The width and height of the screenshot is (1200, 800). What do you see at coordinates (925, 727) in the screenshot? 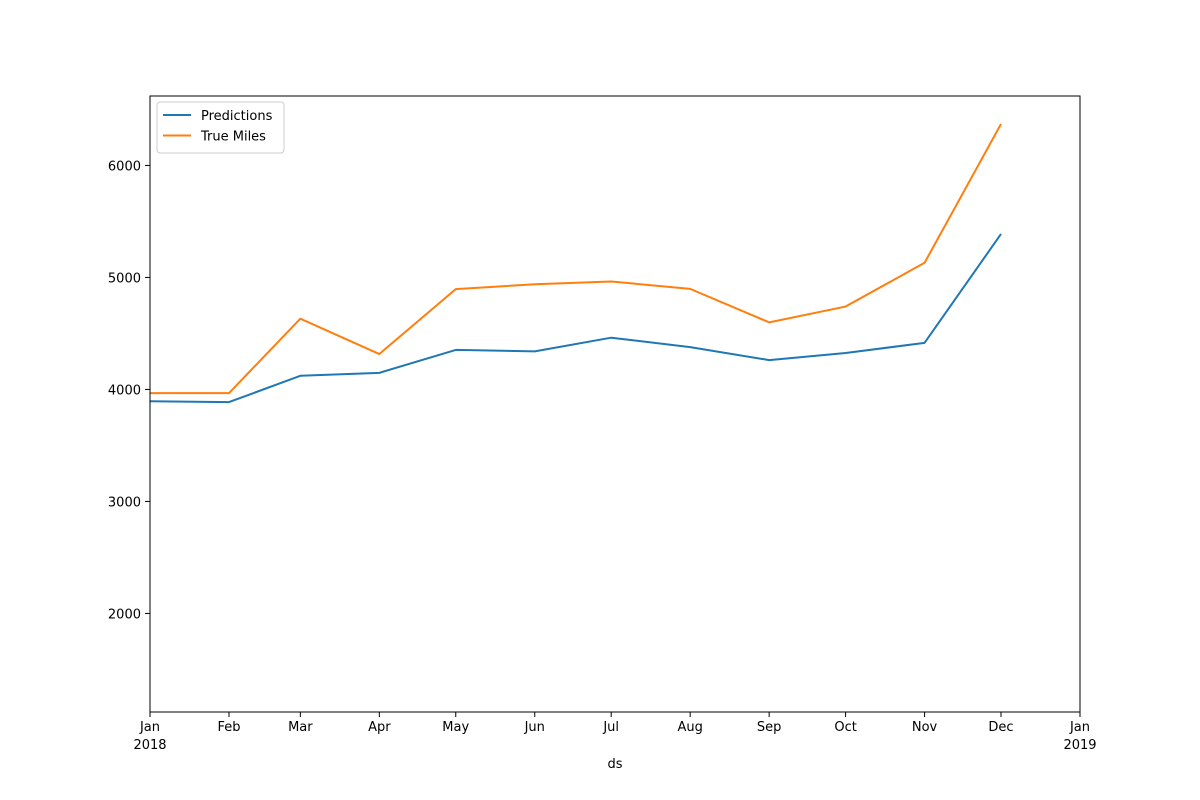
I see `x-tick-label: Nov` at bounding box center [925, 727].